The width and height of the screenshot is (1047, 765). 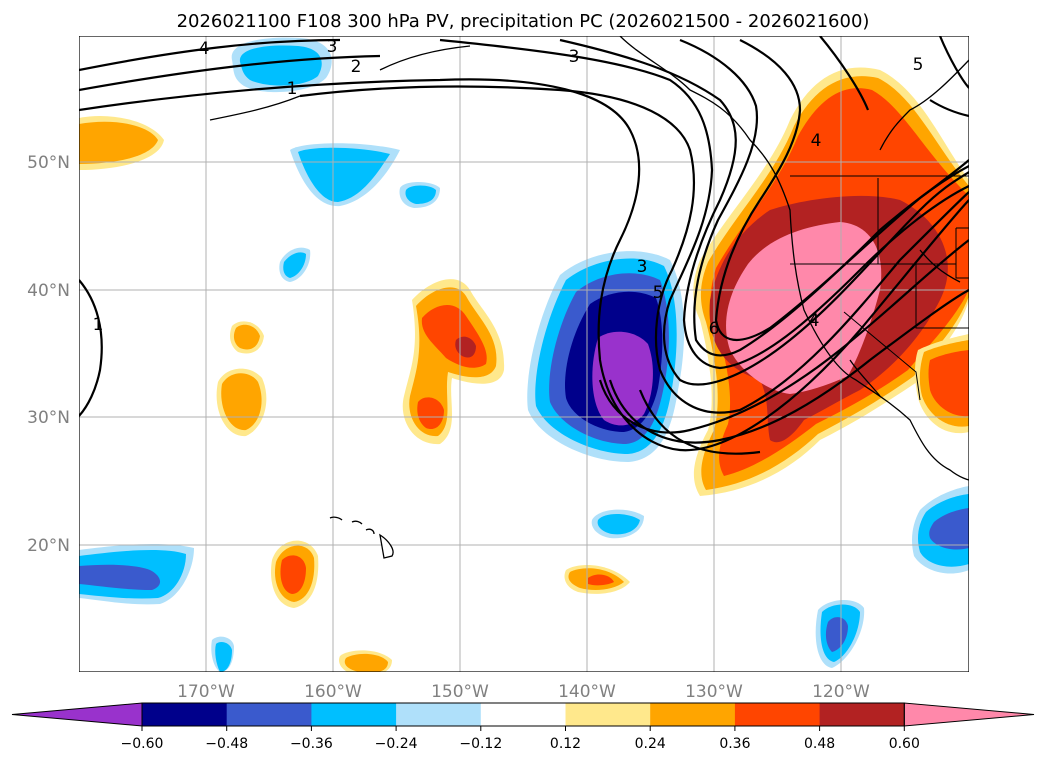 What do you see at coordinates (396, 744) in the screenshot?
I see `colorbar-tick-label: −0.24` at bounding box center [396, 744].